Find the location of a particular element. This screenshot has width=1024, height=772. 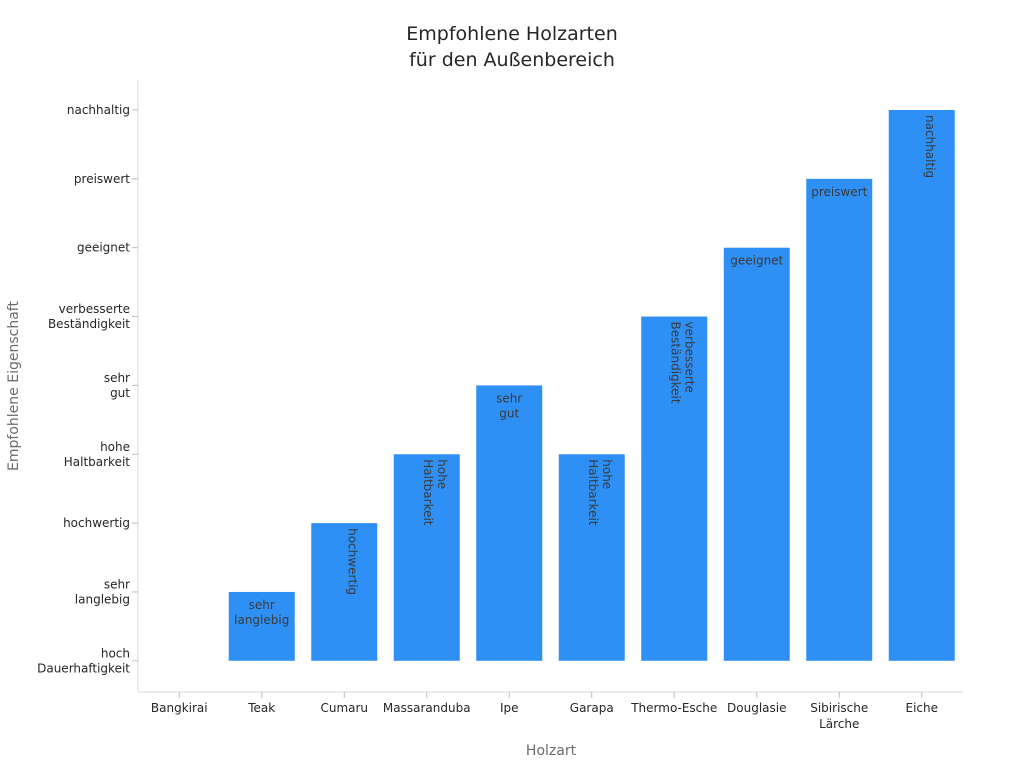

chart-title-line: Empfohlene Holzarten is located at coordinates (511, 34).